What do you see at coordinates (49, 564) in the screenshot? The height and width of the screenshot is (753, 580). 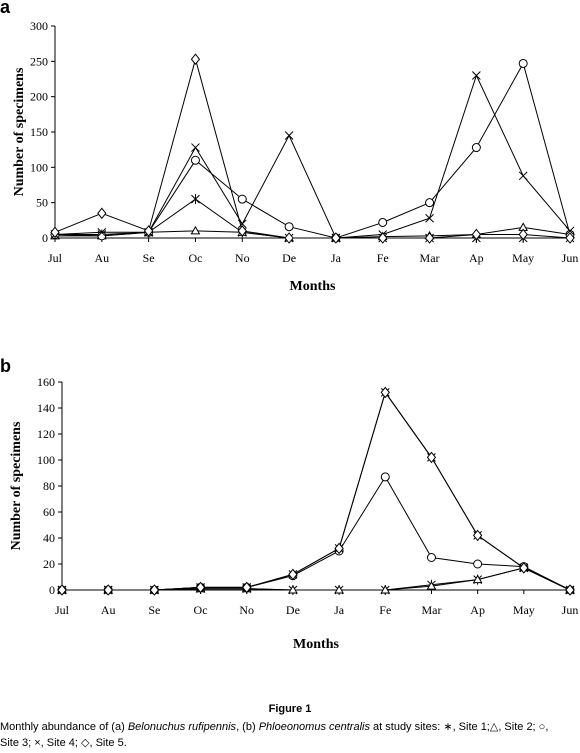 I see `y-tick-label: 20` at bounding box center [49, 564].